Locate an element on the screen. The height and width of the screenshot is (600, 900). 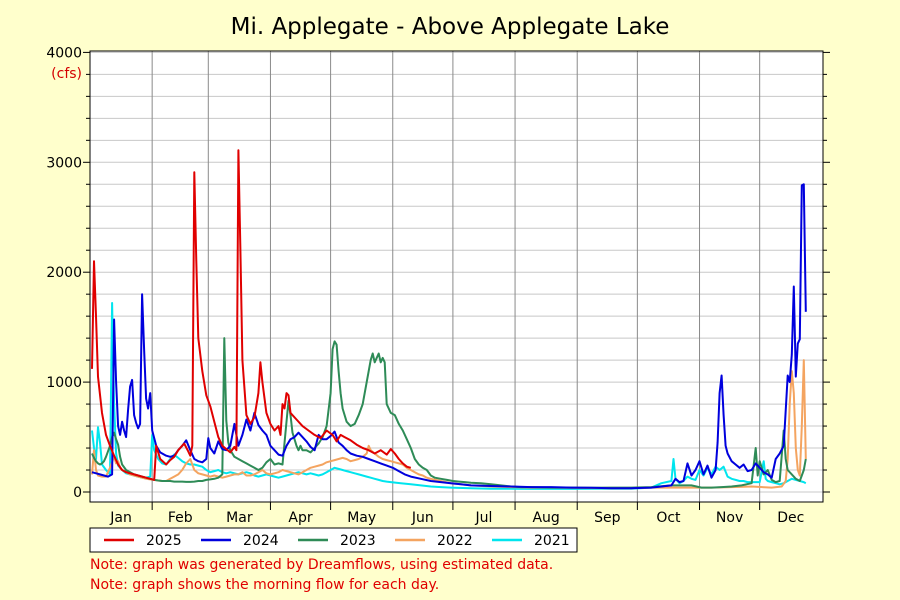
x-tick-label: Oct is located at coordinates (668, 518).